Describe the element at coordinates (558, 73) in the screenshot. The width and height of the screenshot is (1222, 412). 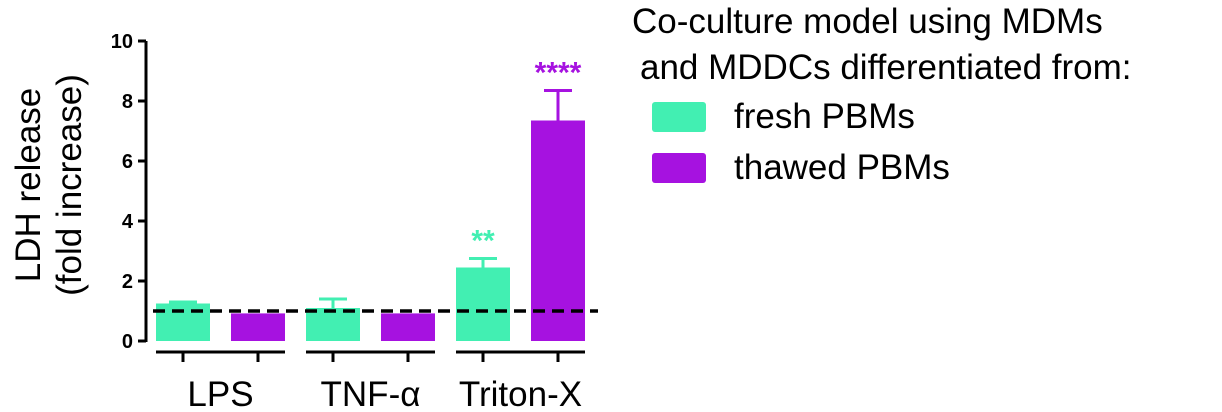
I see `significance-label: ****` at that location.